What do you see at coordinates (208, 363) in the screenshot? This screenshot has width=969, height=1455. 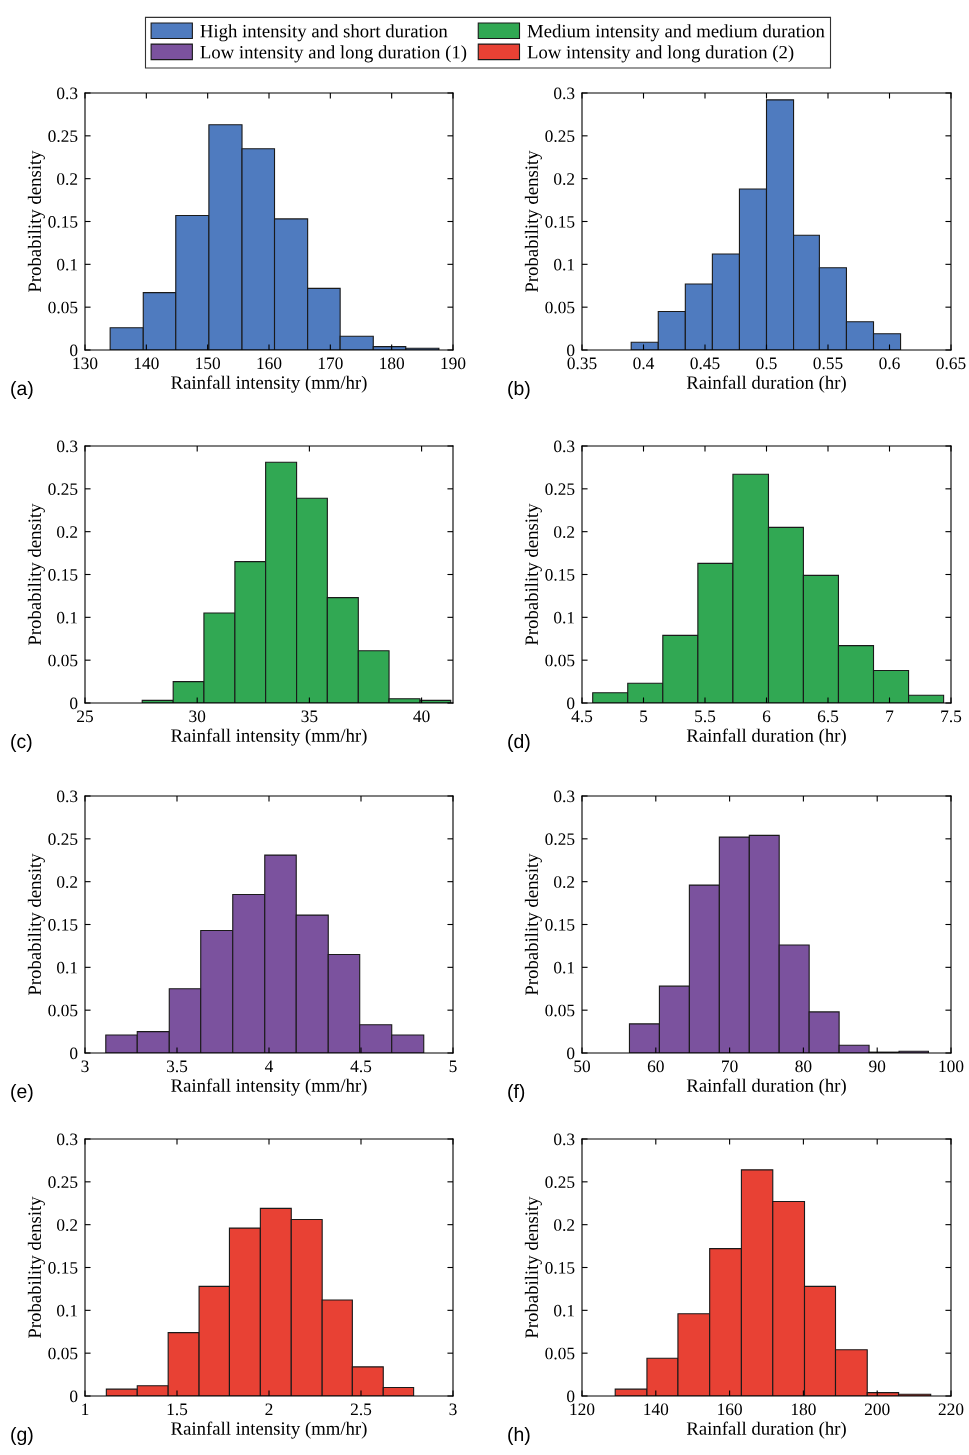 I see `x-tick-label: 150` at bounding box center [208, 363].